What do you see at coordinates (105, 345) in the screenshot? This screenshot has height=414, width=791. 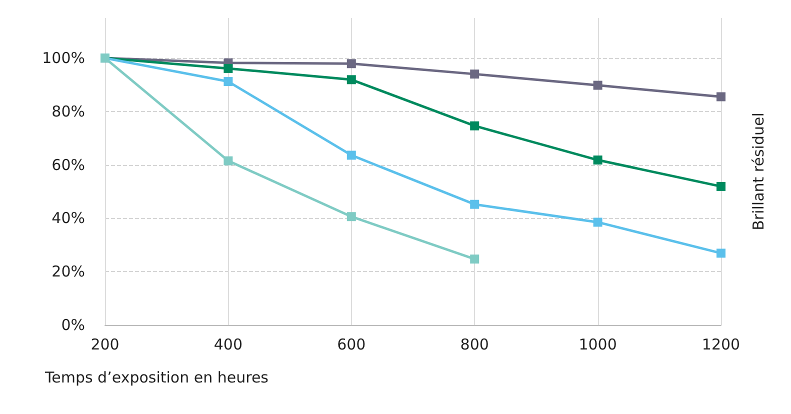 I see `x-tick-label: 200` at bounding box center [105, 345].